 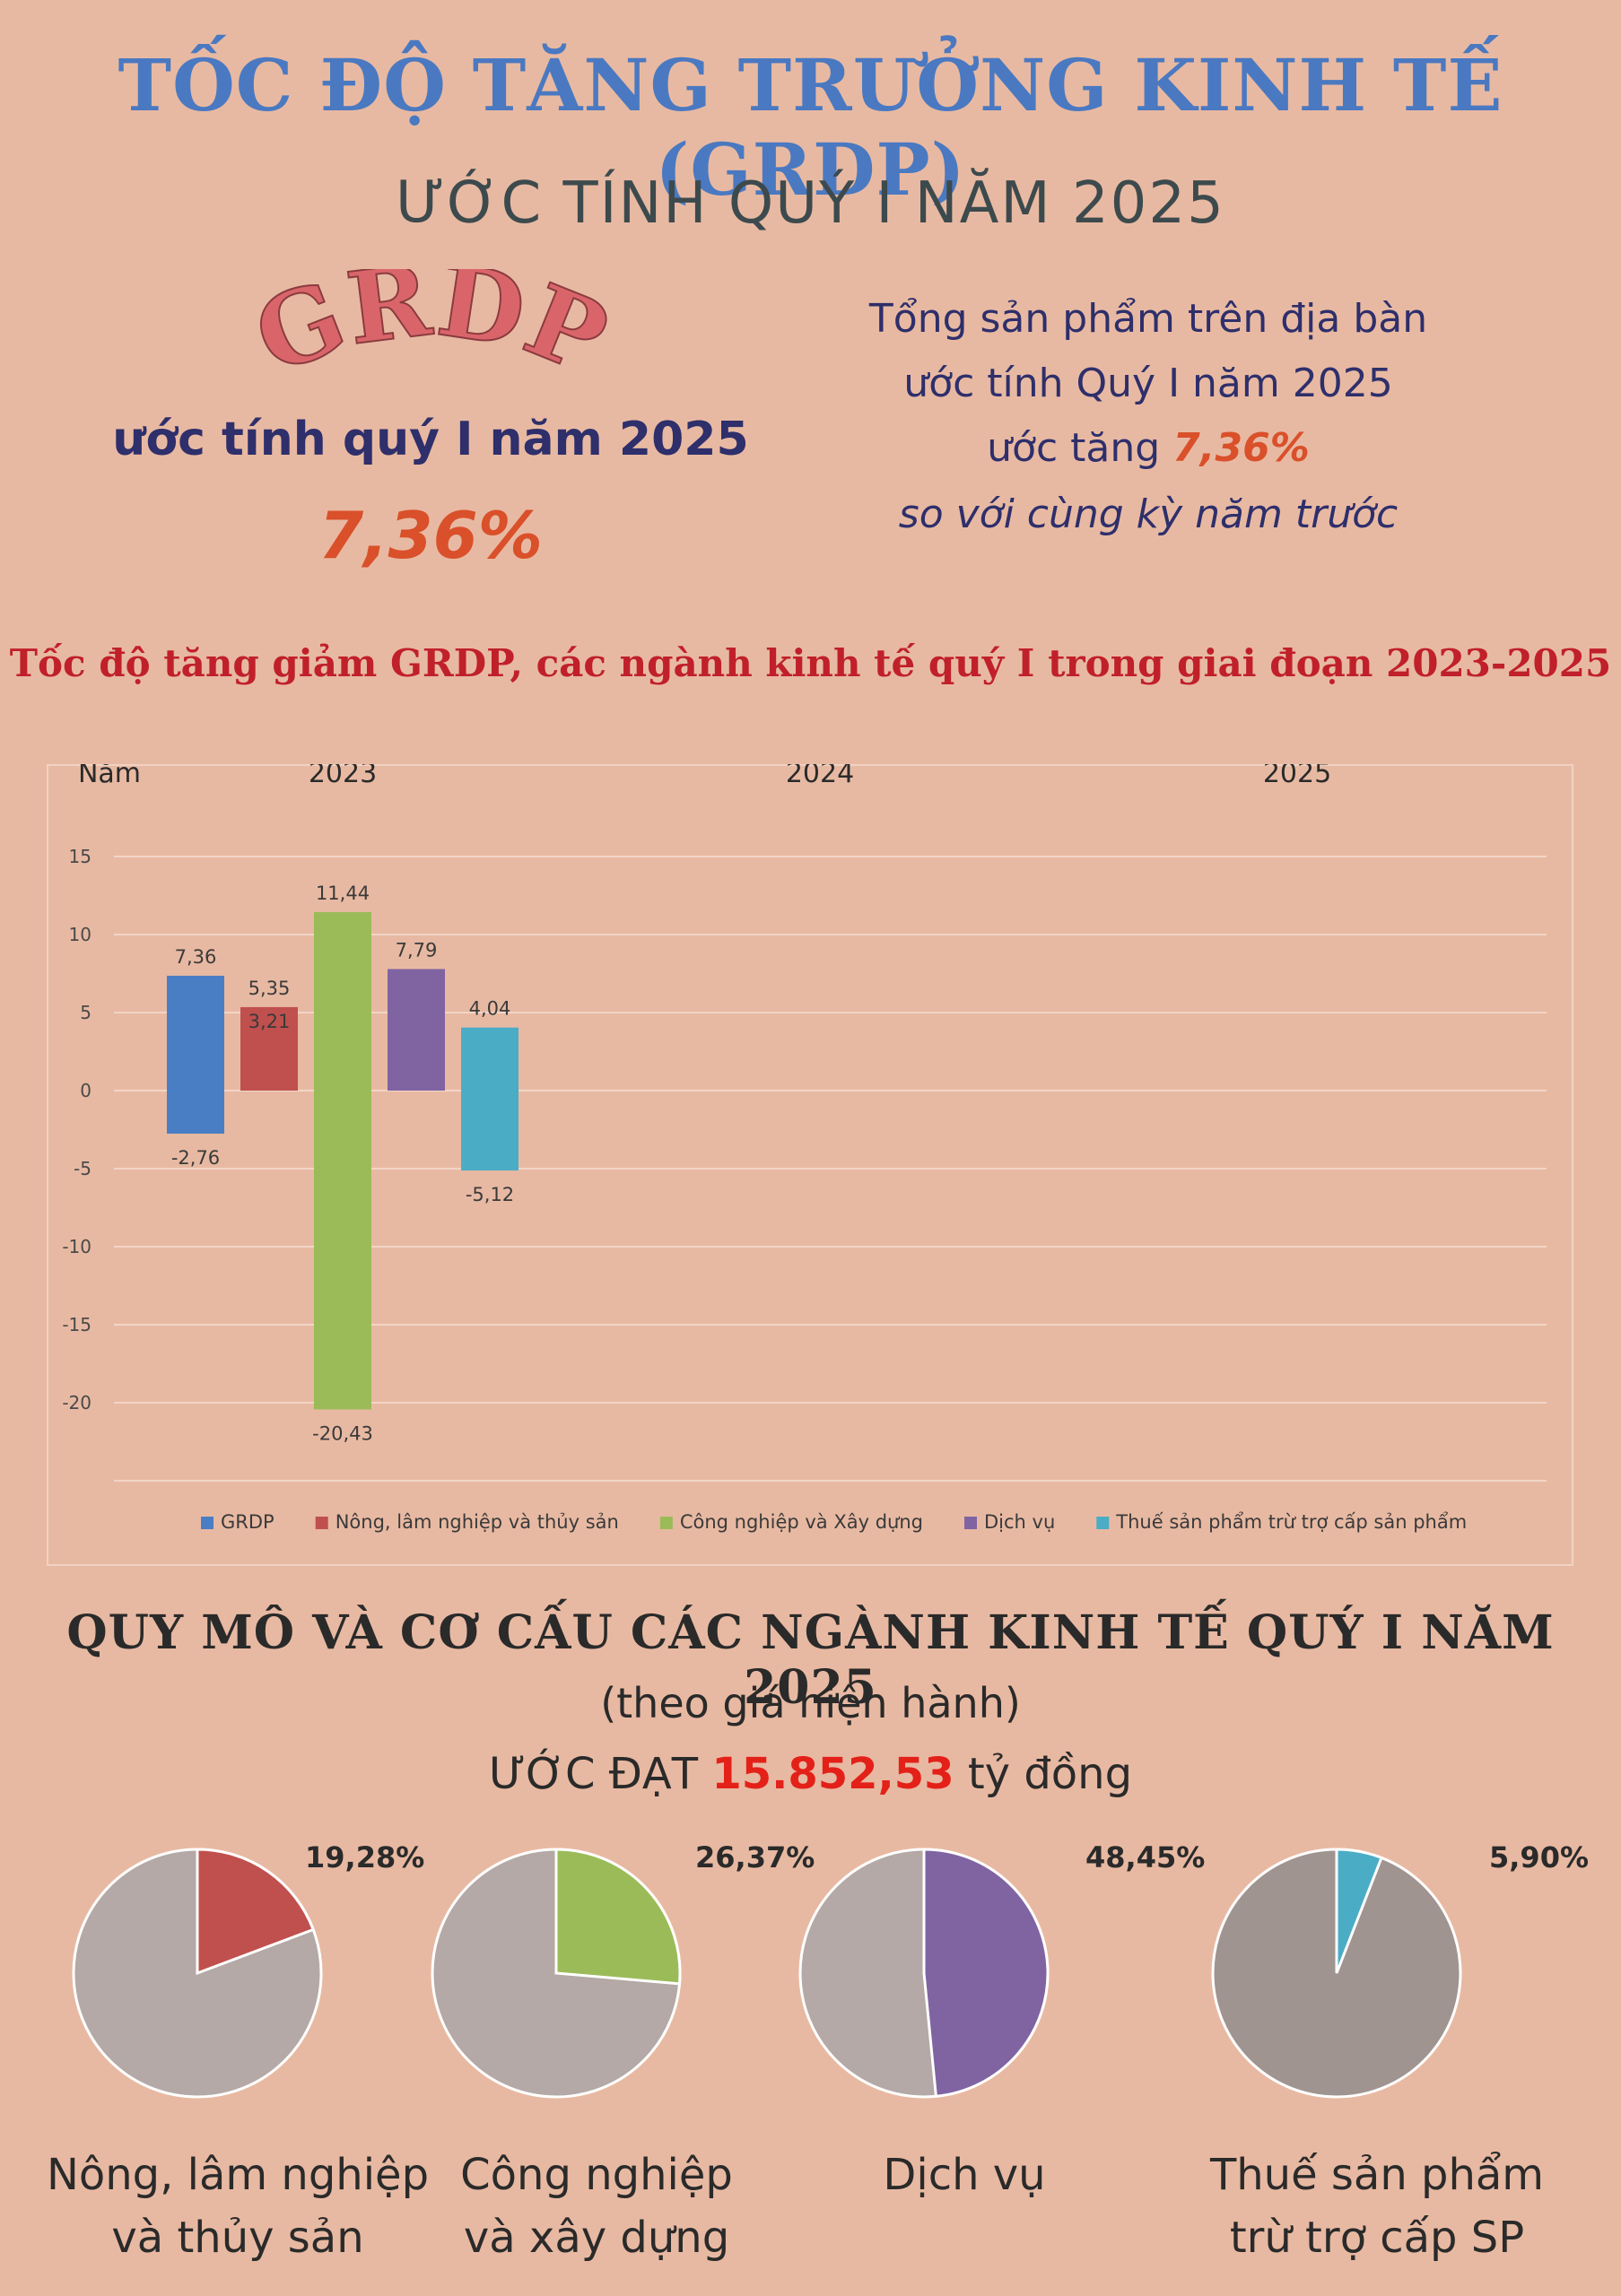 I want to click on pie-product-tax: 5,90% Thuế sản phẩm trừ trợ cấp SP, so click(x=1386, y=2054).